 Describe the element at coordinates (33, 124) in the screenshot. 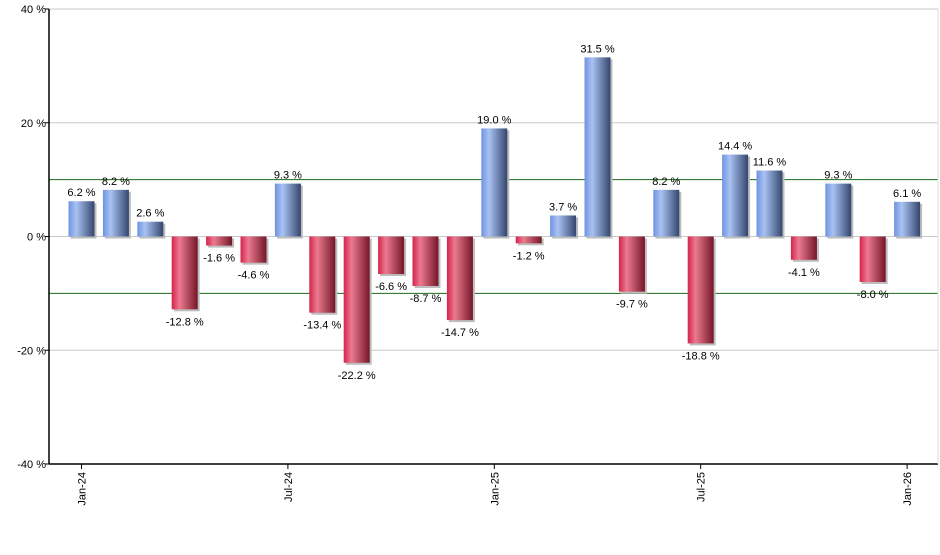

I see `y-tick-label: 20 %` at that location.